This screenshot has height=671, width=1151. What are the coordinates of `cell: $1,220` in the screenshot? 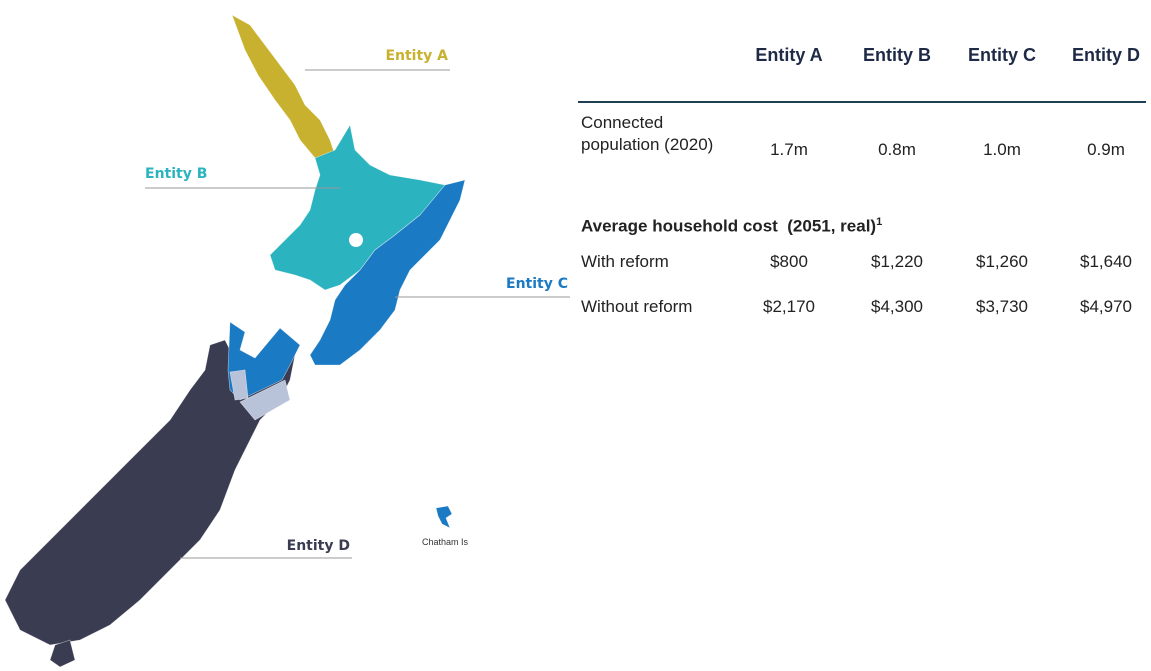 It's located at (897, 261).